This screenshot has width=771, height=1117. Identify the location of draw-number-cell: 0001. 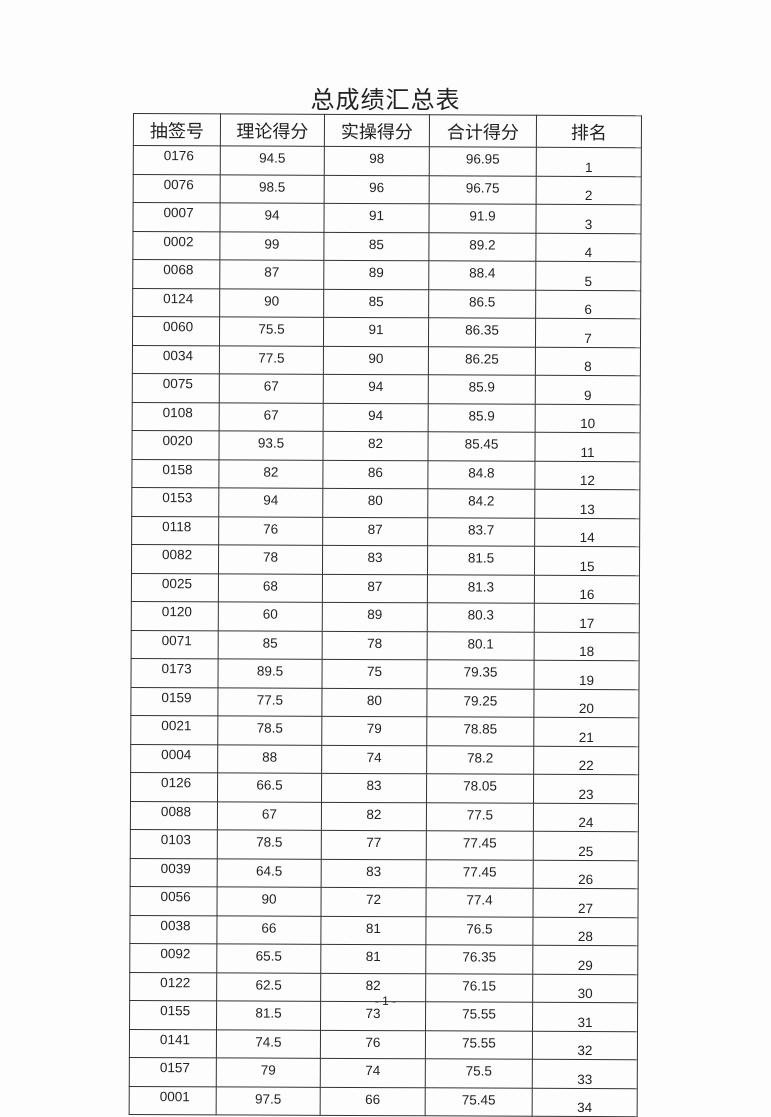
(173, 1100).